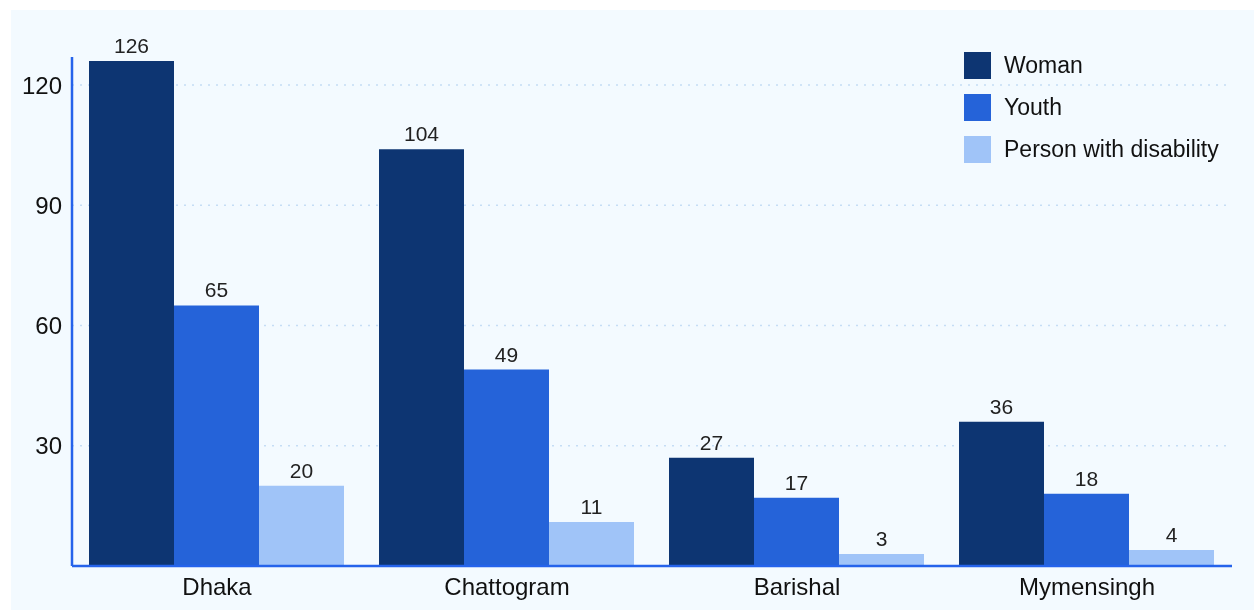 Image resolution: width=1254 pixels, height=614 pixels. Describe the element at coordinates (48, 446) in the screenshot. I see `y-tick-label: 30` at that location.